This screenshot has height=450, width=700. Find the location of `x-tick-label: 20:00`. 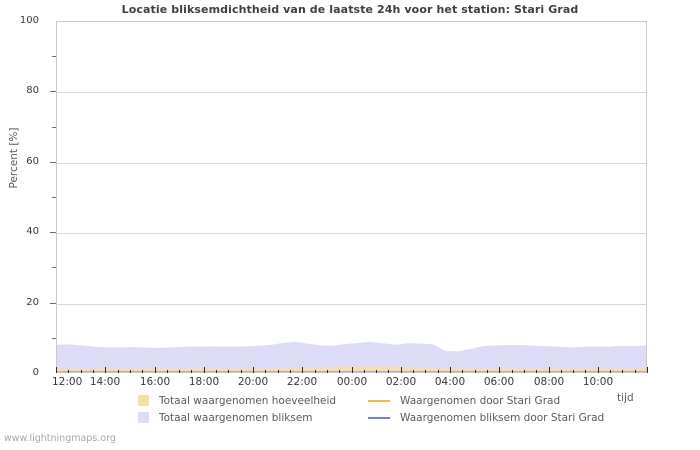

x-tick-label: 20:00 is located at coordinates (253, 382).